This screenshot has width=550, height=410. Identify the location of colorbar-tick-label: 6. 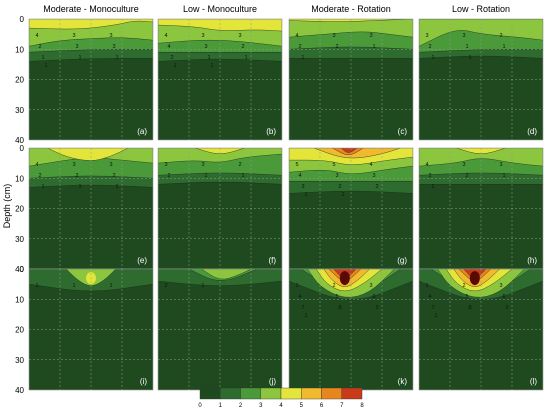
(322, 406).